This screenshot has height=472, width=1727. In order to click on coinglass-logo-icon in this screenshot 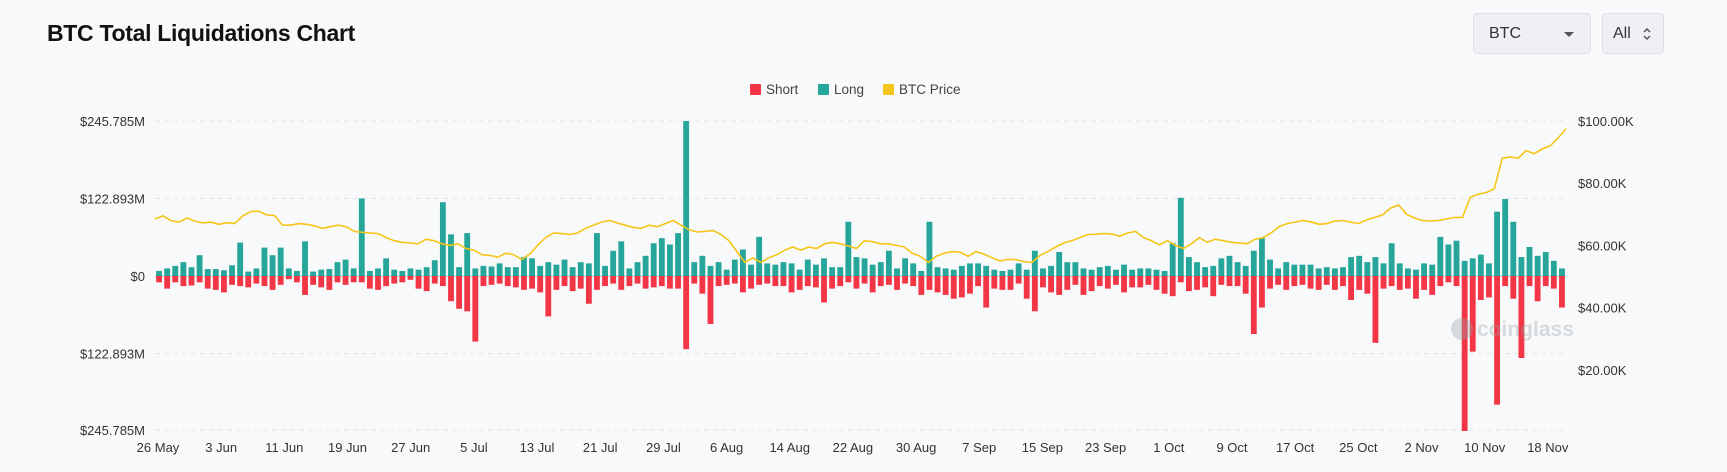, I will do `click(1462, 329)`.